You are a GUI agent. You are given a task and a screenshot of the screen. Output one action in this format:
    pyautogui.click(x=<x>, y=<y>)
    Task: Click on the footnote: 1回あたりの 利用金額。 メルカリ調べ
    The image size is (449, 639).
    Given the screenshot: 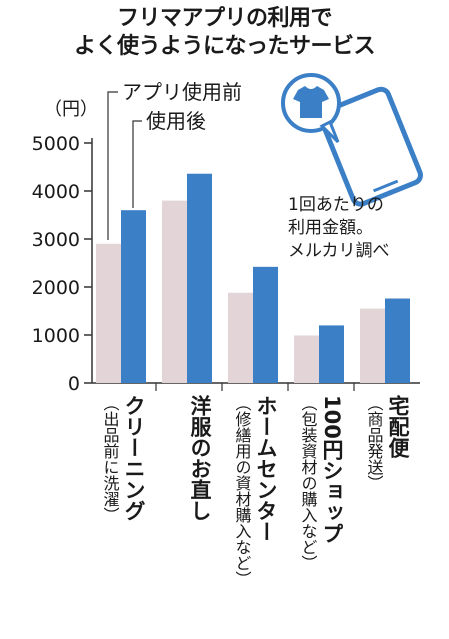 What is the action you would take?
    pyautogui.click(x=339, y=228)
    